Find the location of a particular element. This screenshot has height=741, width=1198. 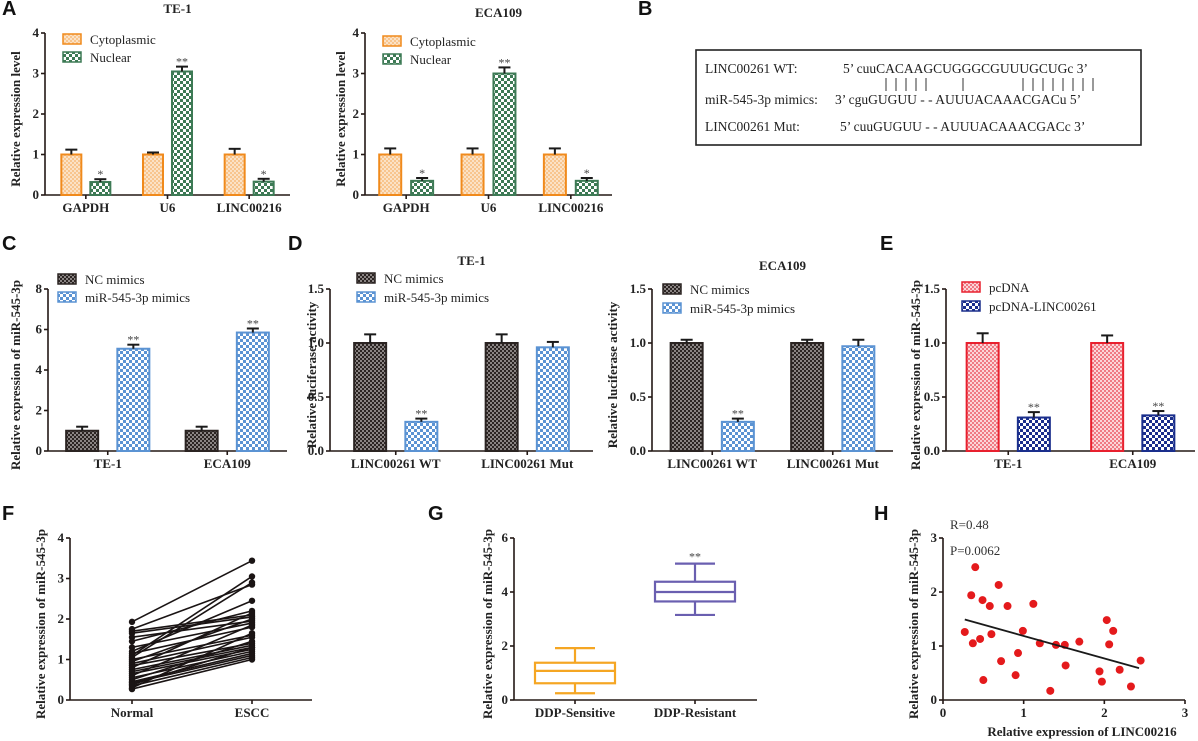

legend-label: Nuclear is located at coordinates (431, 59).